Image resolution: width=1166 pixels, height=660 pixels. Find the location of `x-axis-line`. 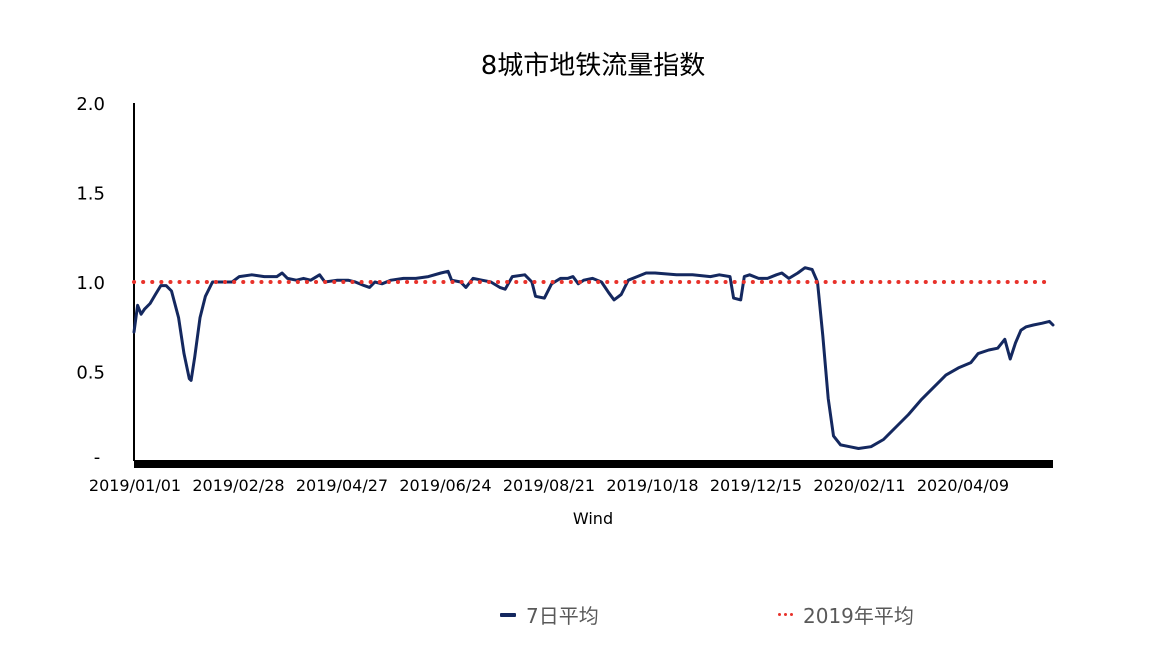

x-axis-line is located at coordinates (593, 464).